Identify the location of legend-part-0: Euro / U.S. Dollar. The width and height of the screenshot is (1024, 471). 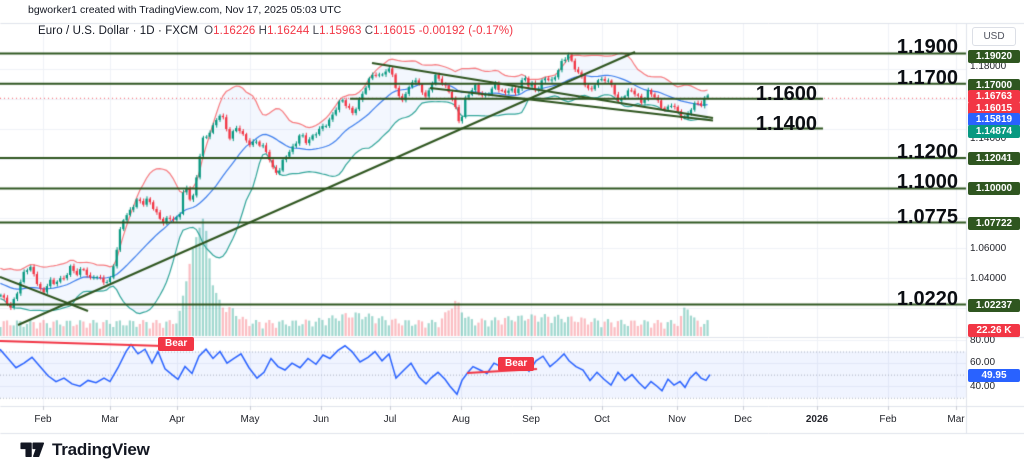
(84, 31).